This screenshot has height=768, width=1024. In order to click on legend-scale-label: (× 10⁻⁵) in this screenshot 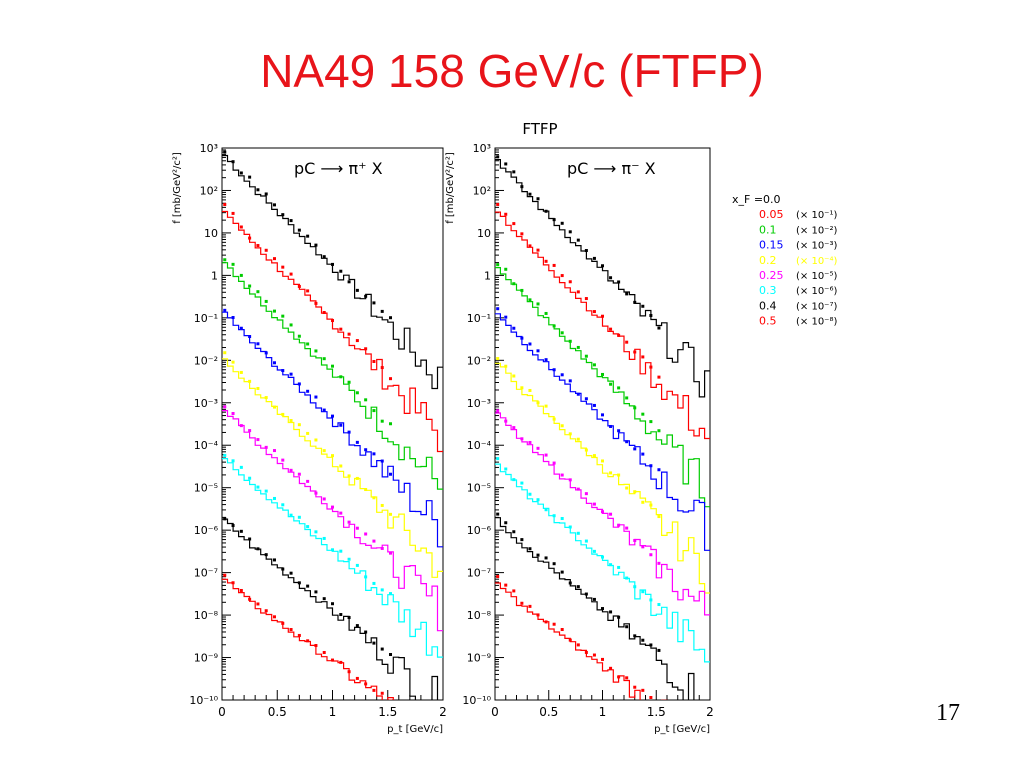, I will do `click(816, 276)`.